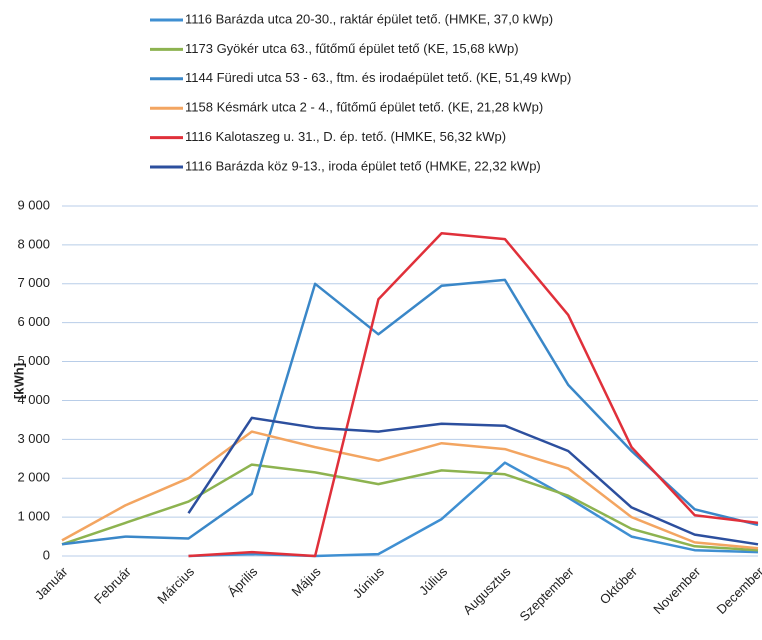 The image size is (762, 640). Describe the element at coordinates (33, 477) in the screenshot. I see `y-tick-label: 2 000` at that location.